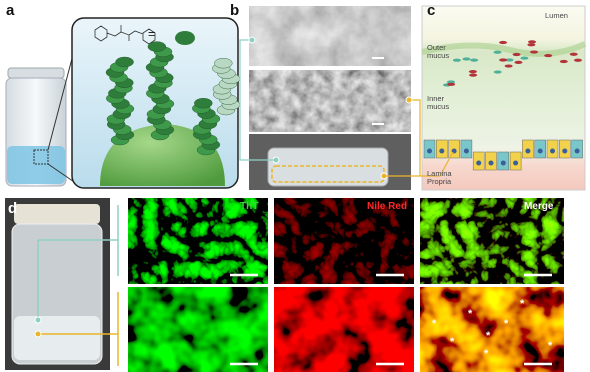  Describe the element at coordinates (162, 155) in the screenshot. I see `droplet` at that location.